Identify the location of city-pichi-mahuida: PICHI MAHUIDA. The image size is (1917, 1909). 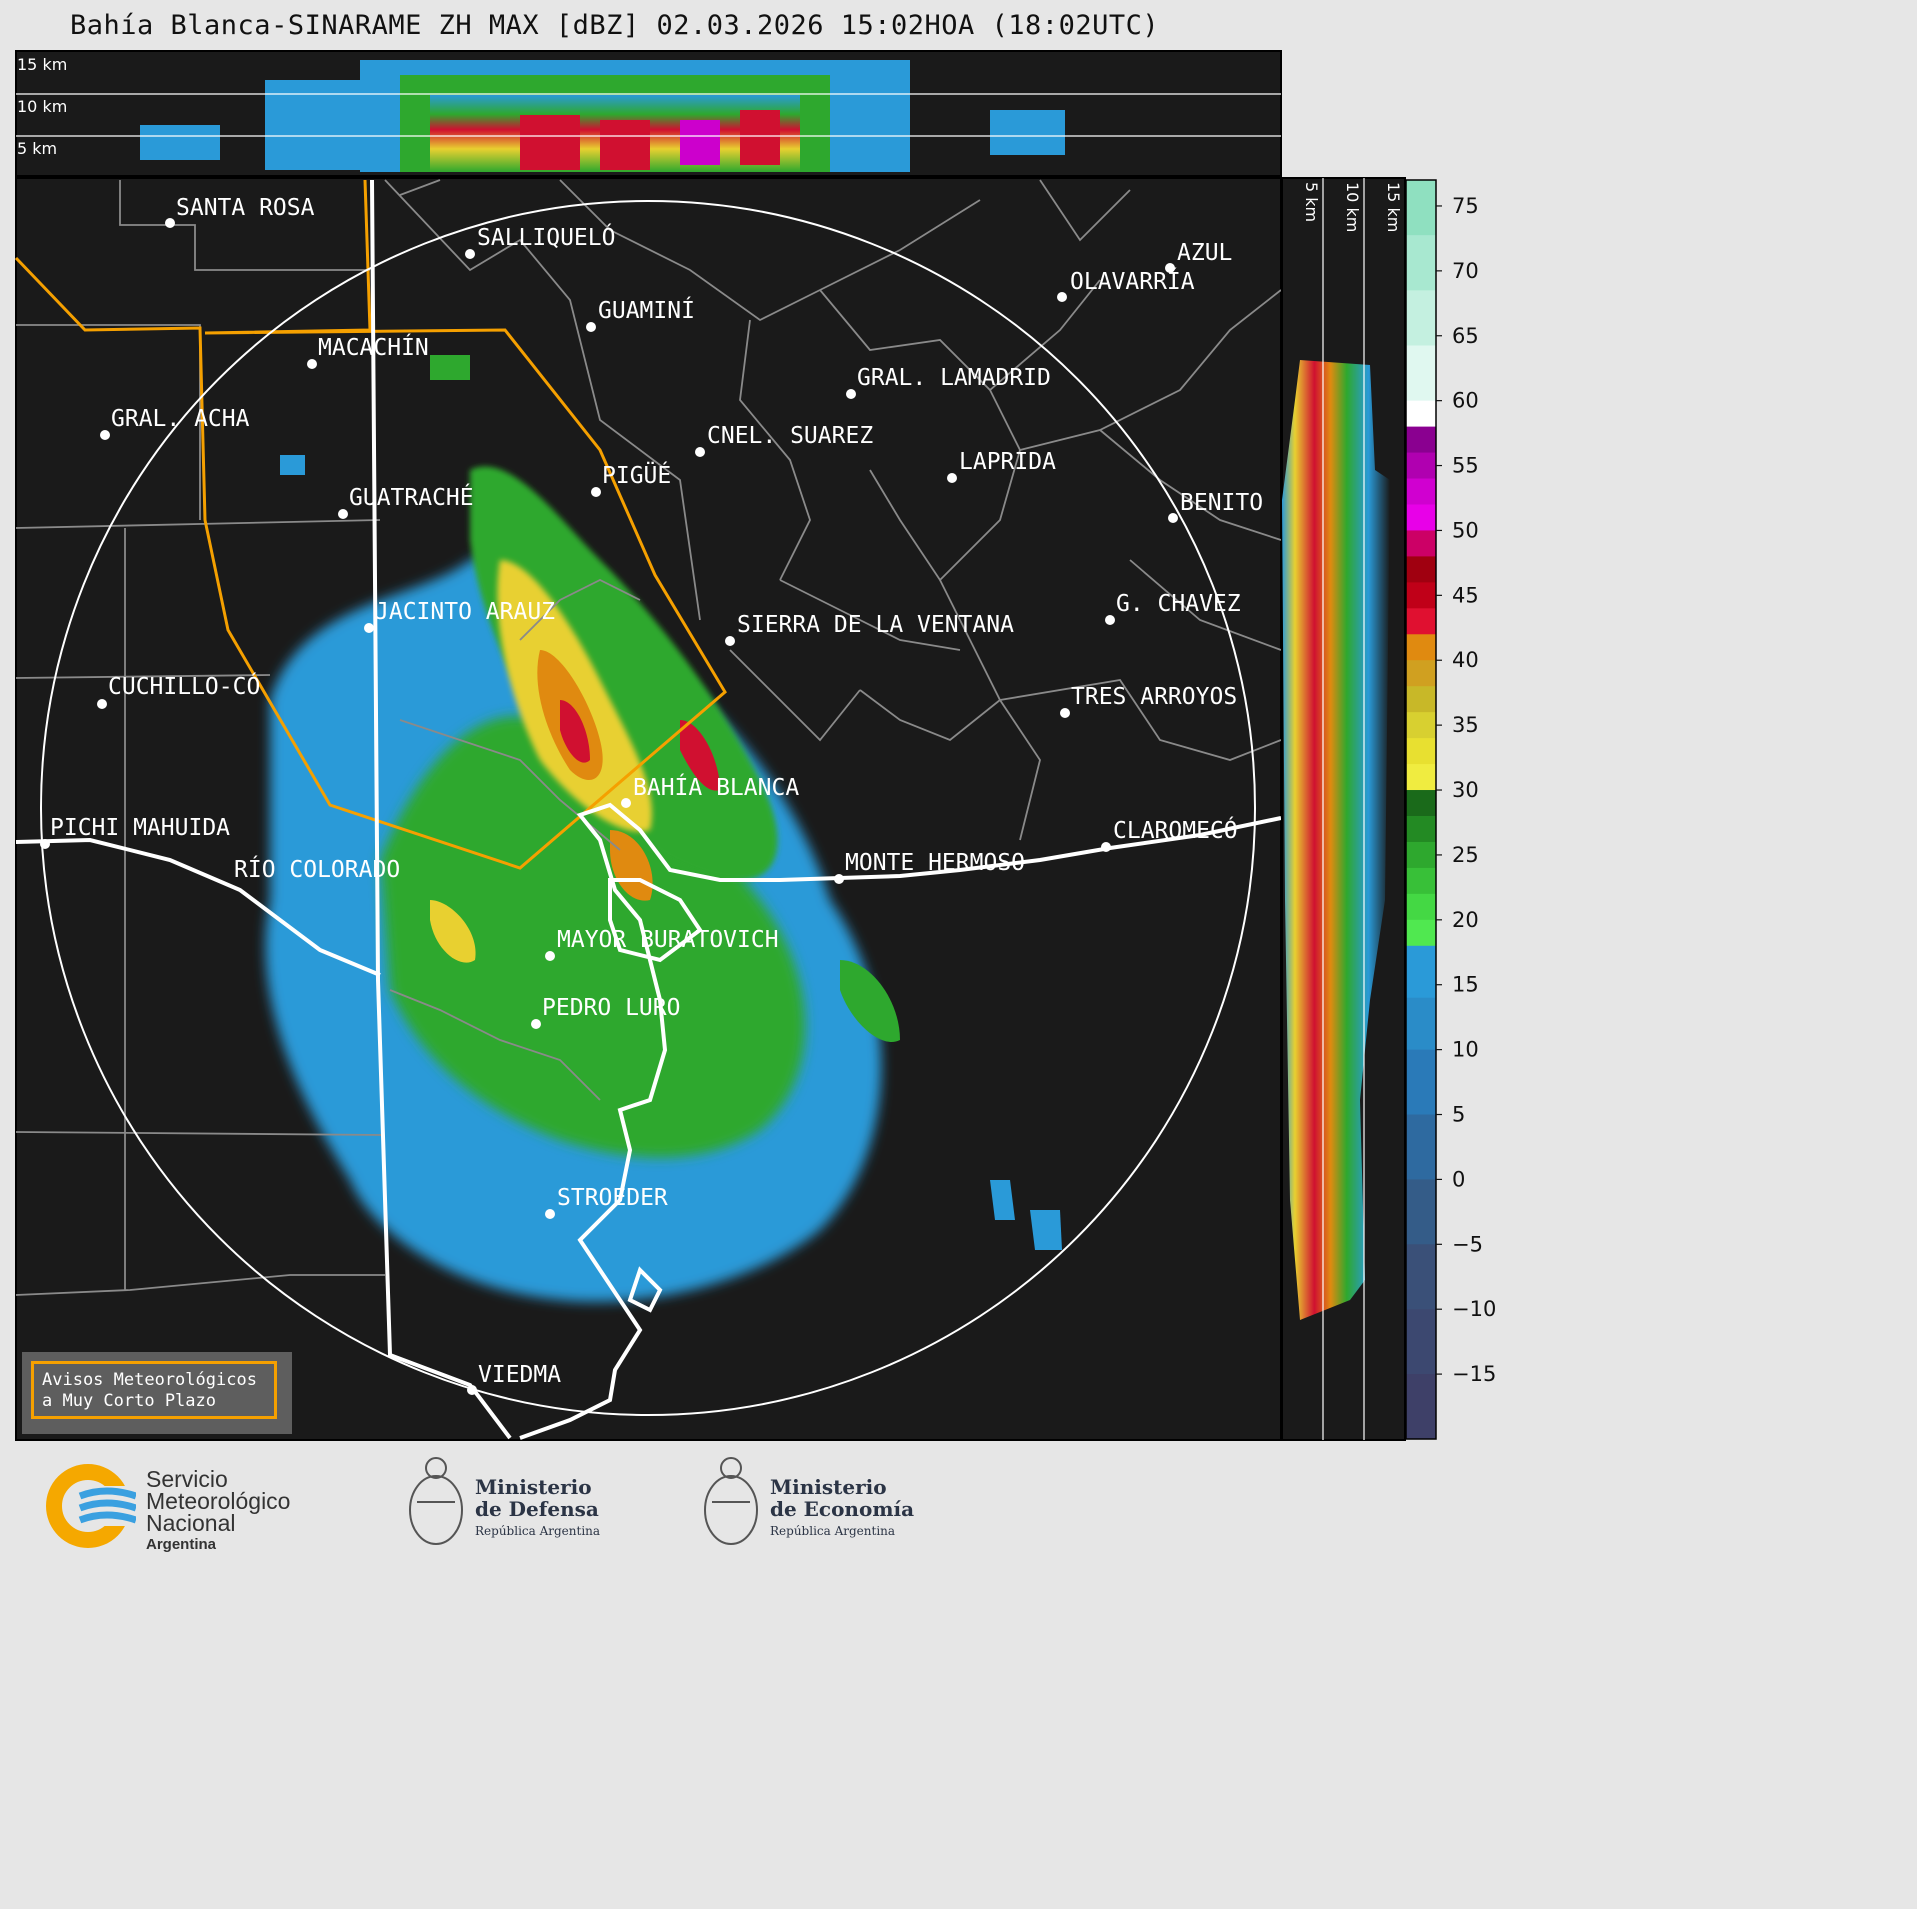
(140, 828).